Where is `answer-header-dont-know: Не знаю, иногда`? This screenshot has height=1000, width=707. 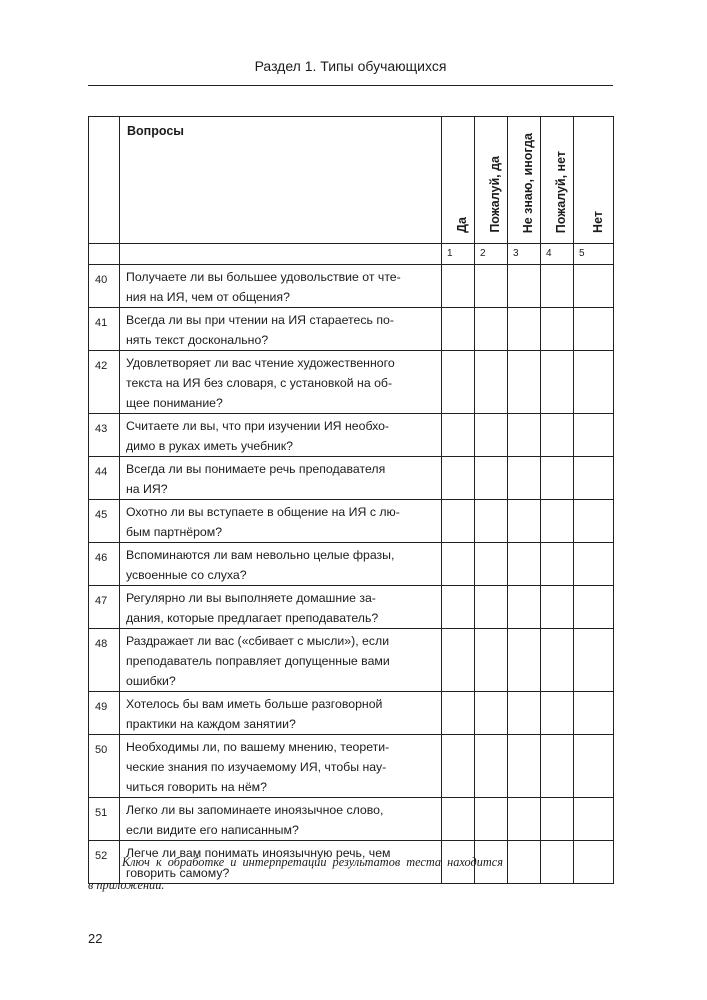 answer-header-dont-know: Не знаю, иногда is located at coordinates (524, 180).